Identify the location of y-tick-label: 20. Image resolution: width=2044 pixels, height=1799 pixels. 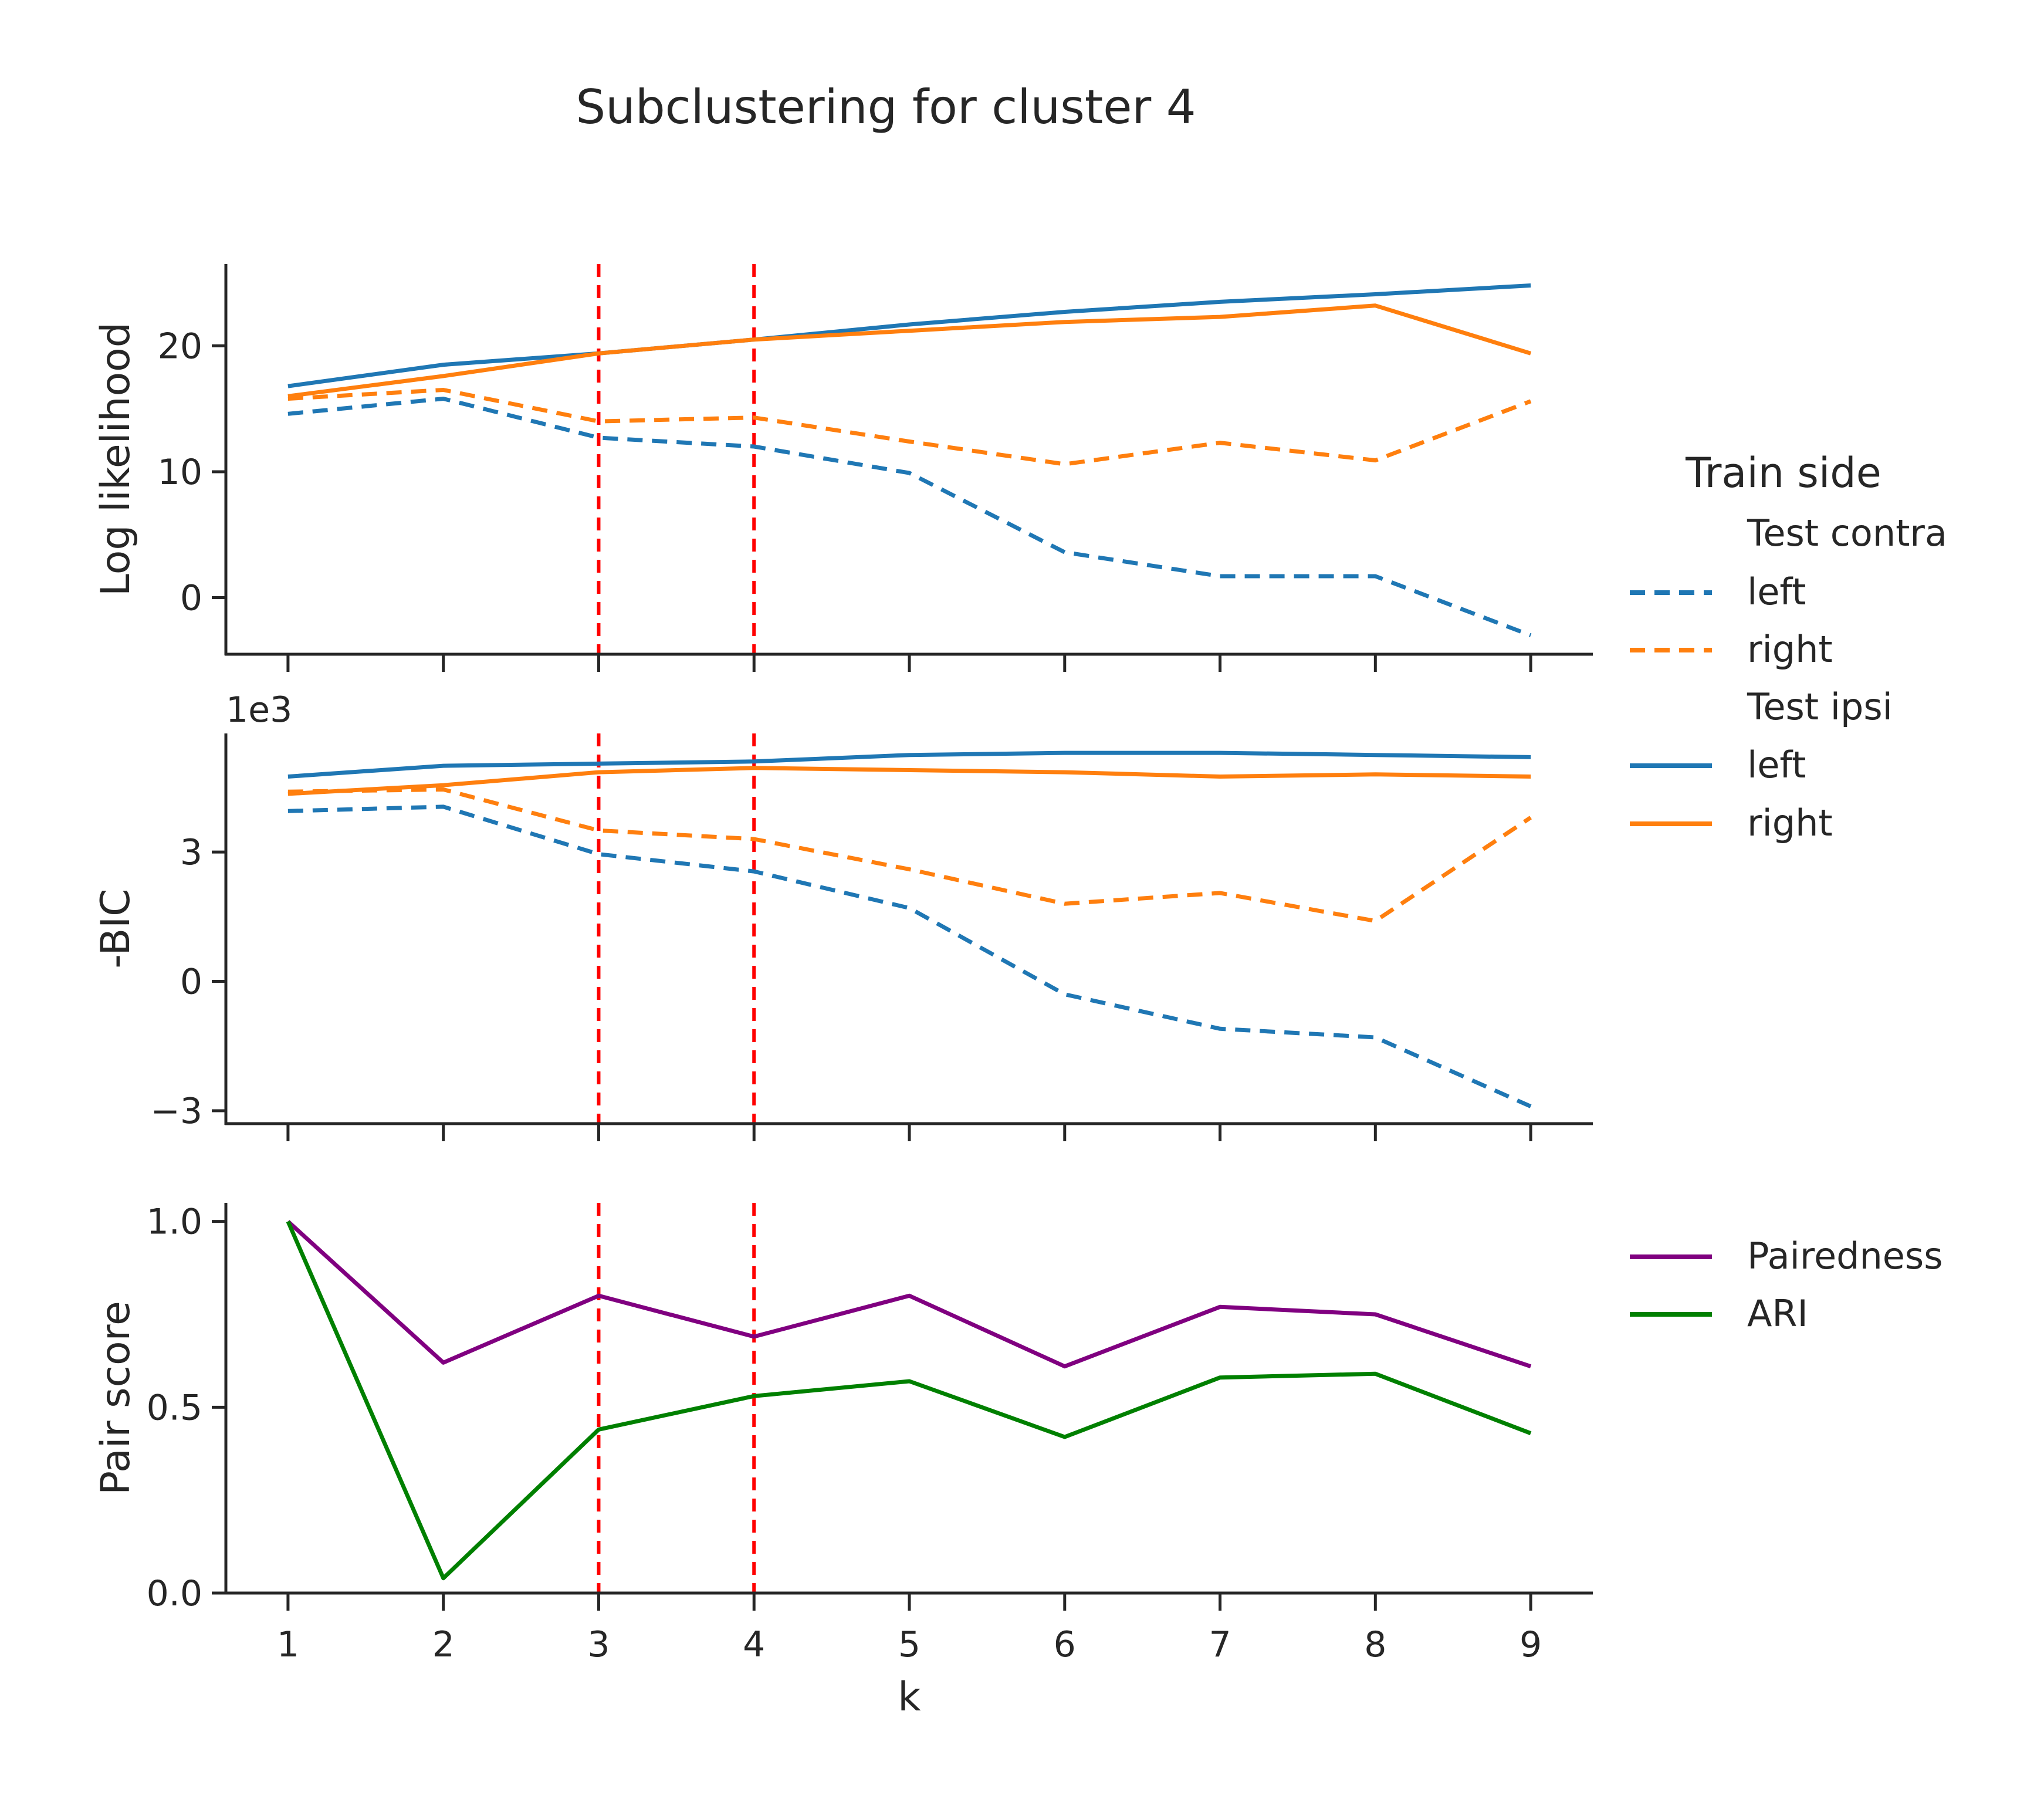
(180, 347).